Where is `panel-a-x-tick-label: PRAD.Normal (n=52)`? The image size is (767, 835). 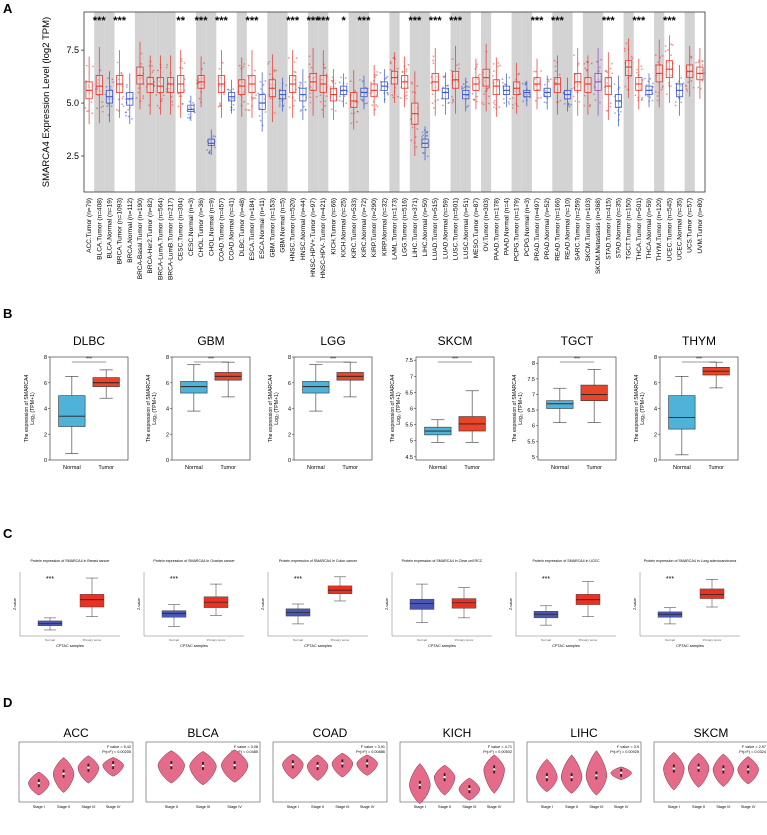
panel-a-x-tick-label: PRAD.Normal (n=52) is located at coordinates (547, 229).